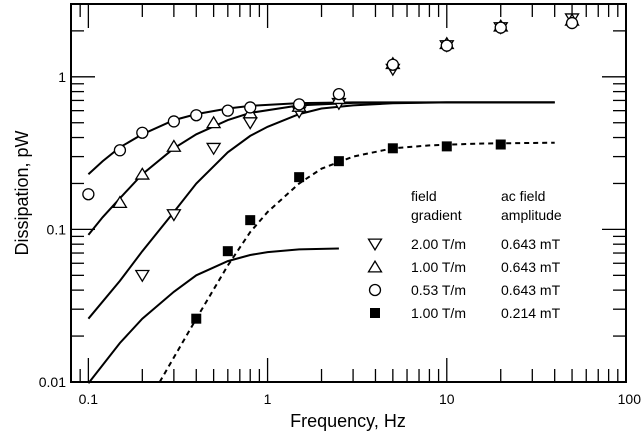 Image resolution: width=641 pixels, height=438 pixels. Describe the element at coordinates (531, 215) in the screenshot. I see `legend-header-amplitude: amplitude` at that location.